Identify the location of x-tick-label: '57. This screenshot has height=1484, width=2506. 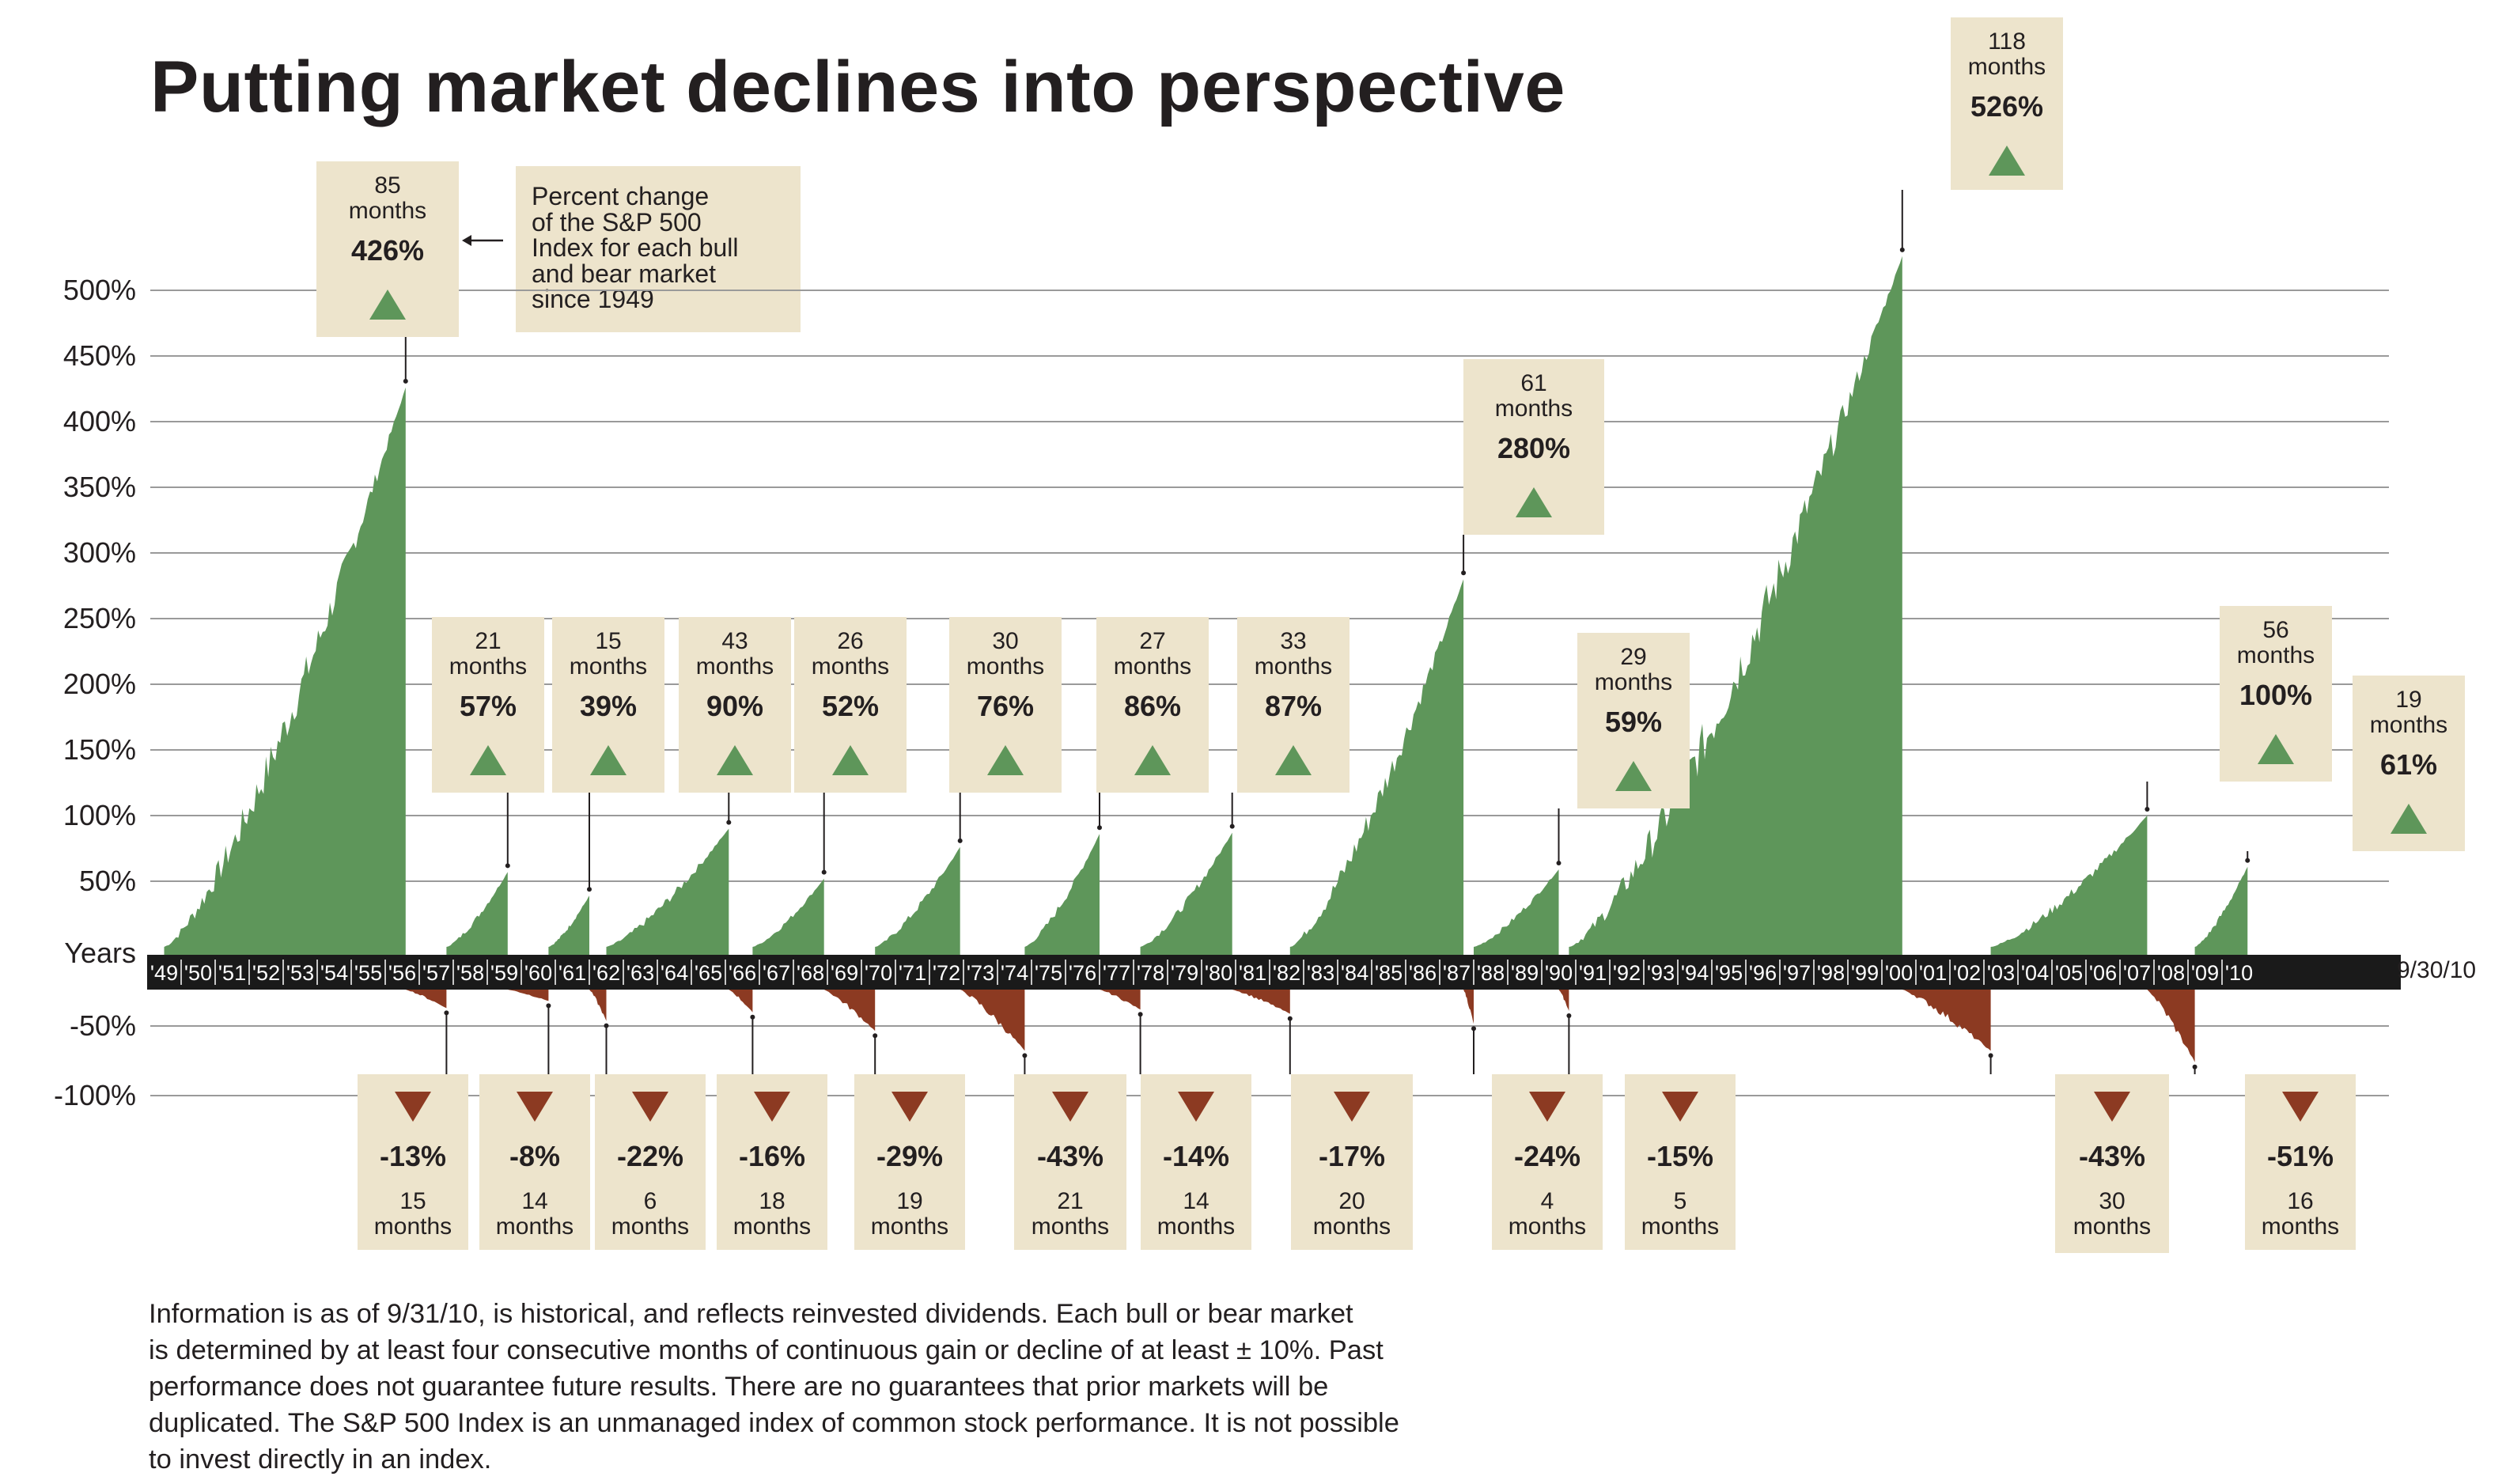
(436, 973).